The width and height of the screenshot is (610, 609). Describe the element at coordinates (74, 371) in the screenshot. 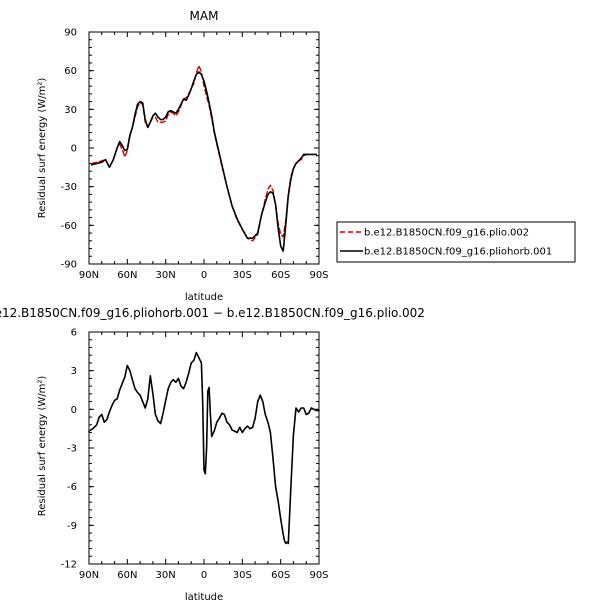

I see `bottom-chart-y-tick-label: 3` at that location.